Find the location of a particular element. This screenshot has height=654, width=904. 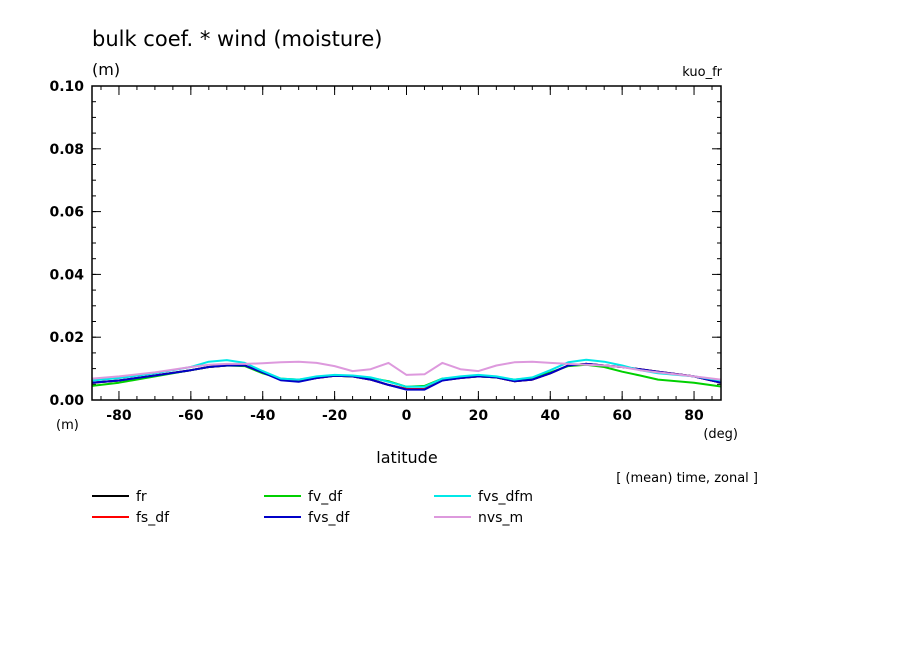

x-tick-label: -40 is located at coordinates (263, 416).